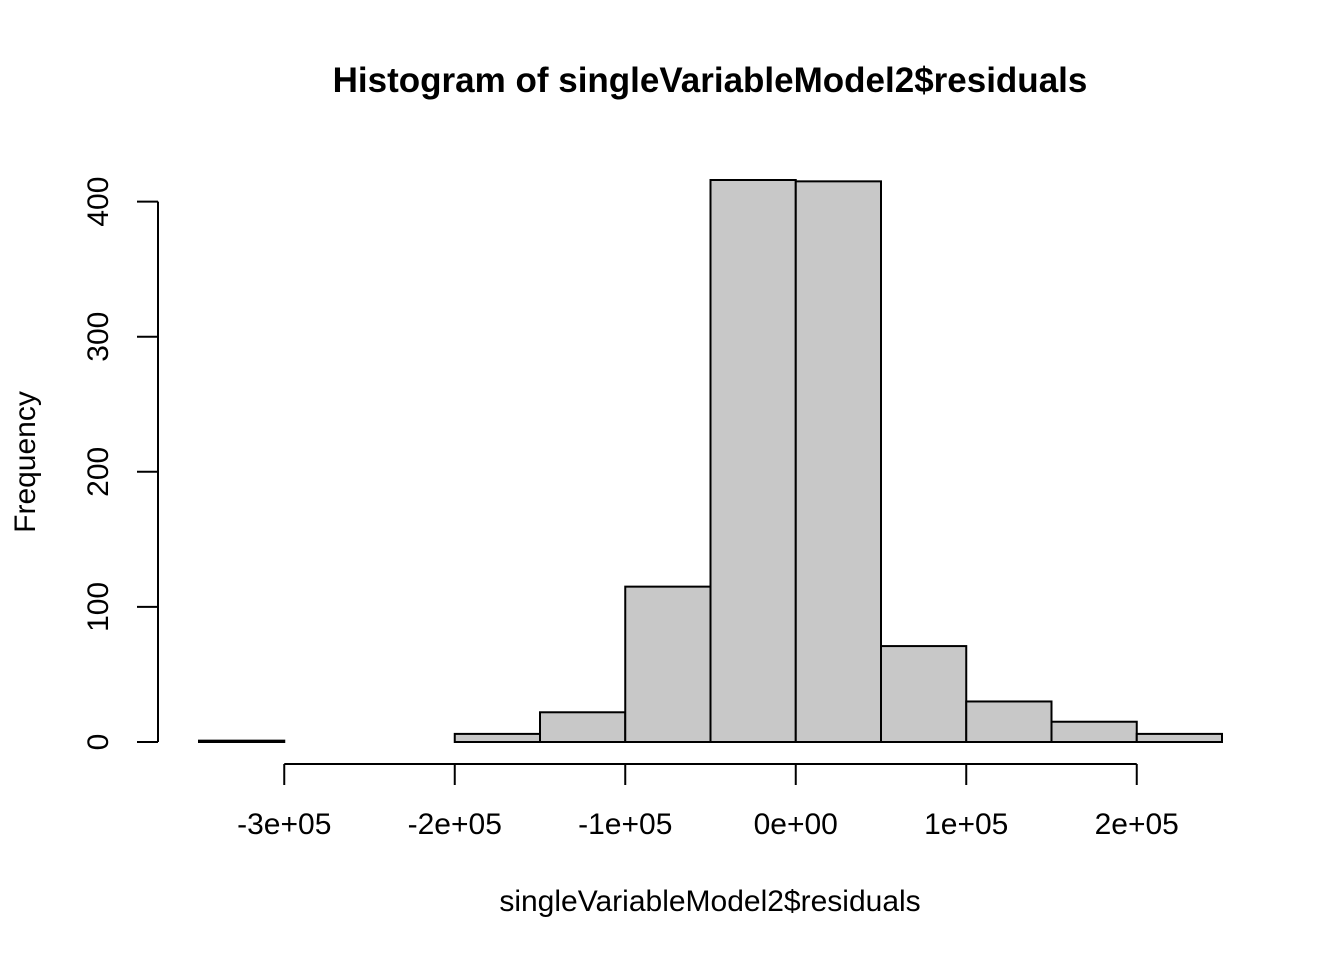 The width and height of the screenshot is (1344, 960). What do you see at coordinates (709, 901) in the screenshot?
I see `x-axis-label: singleVariableModel2$residuals` at bounding box center [709, 901].